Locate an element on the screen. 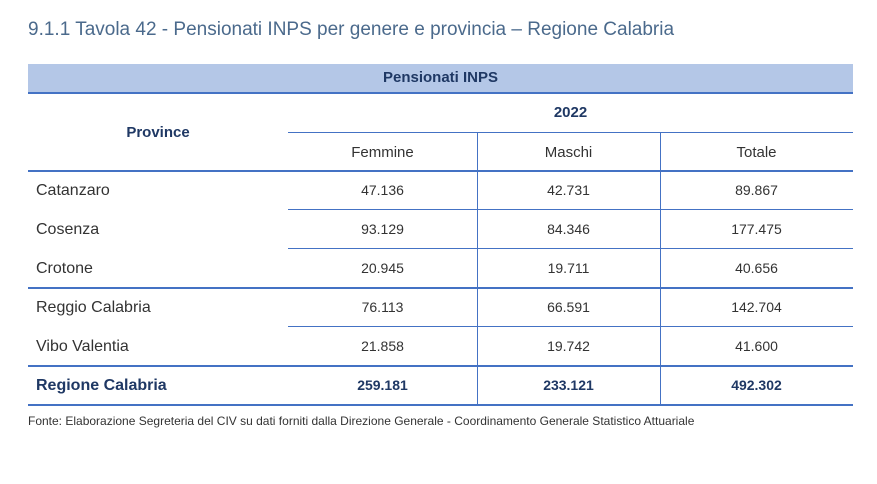 Image resolution: width=877 pixels, height=484 pixels. value-cell: 89.867 is located at coordinates (756, 190).